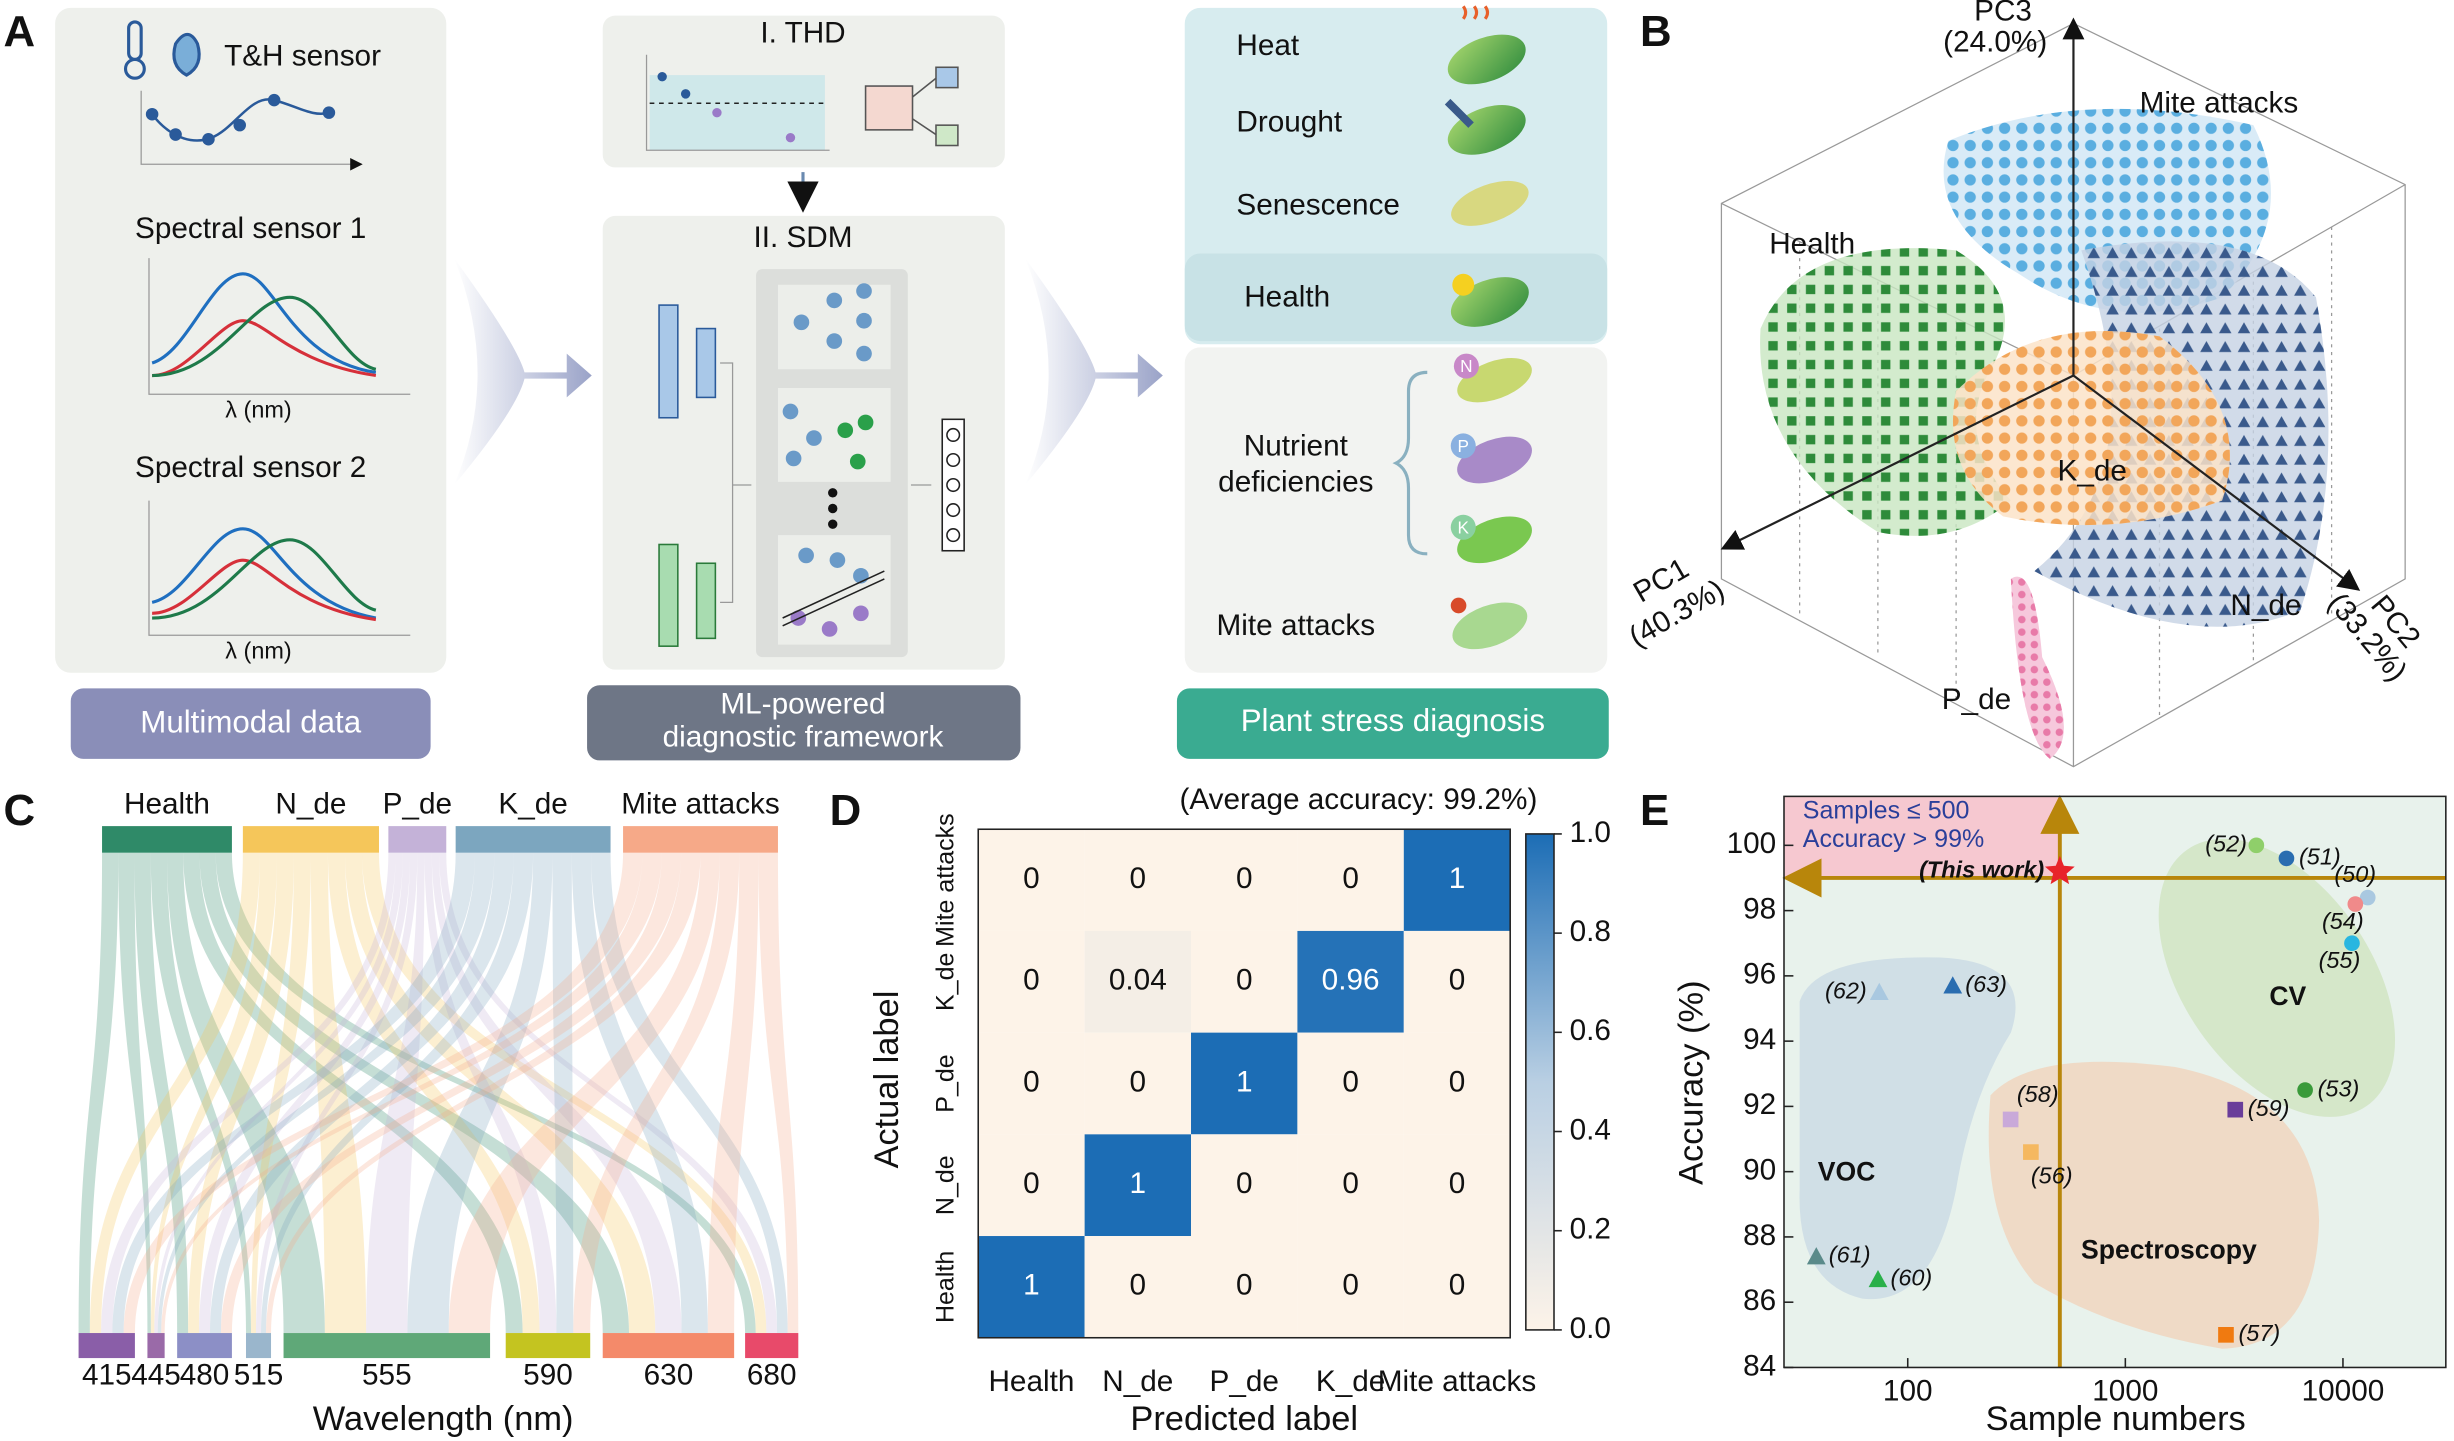  I want to click on input-tag-label: Multimodal data, so click(250, 722).